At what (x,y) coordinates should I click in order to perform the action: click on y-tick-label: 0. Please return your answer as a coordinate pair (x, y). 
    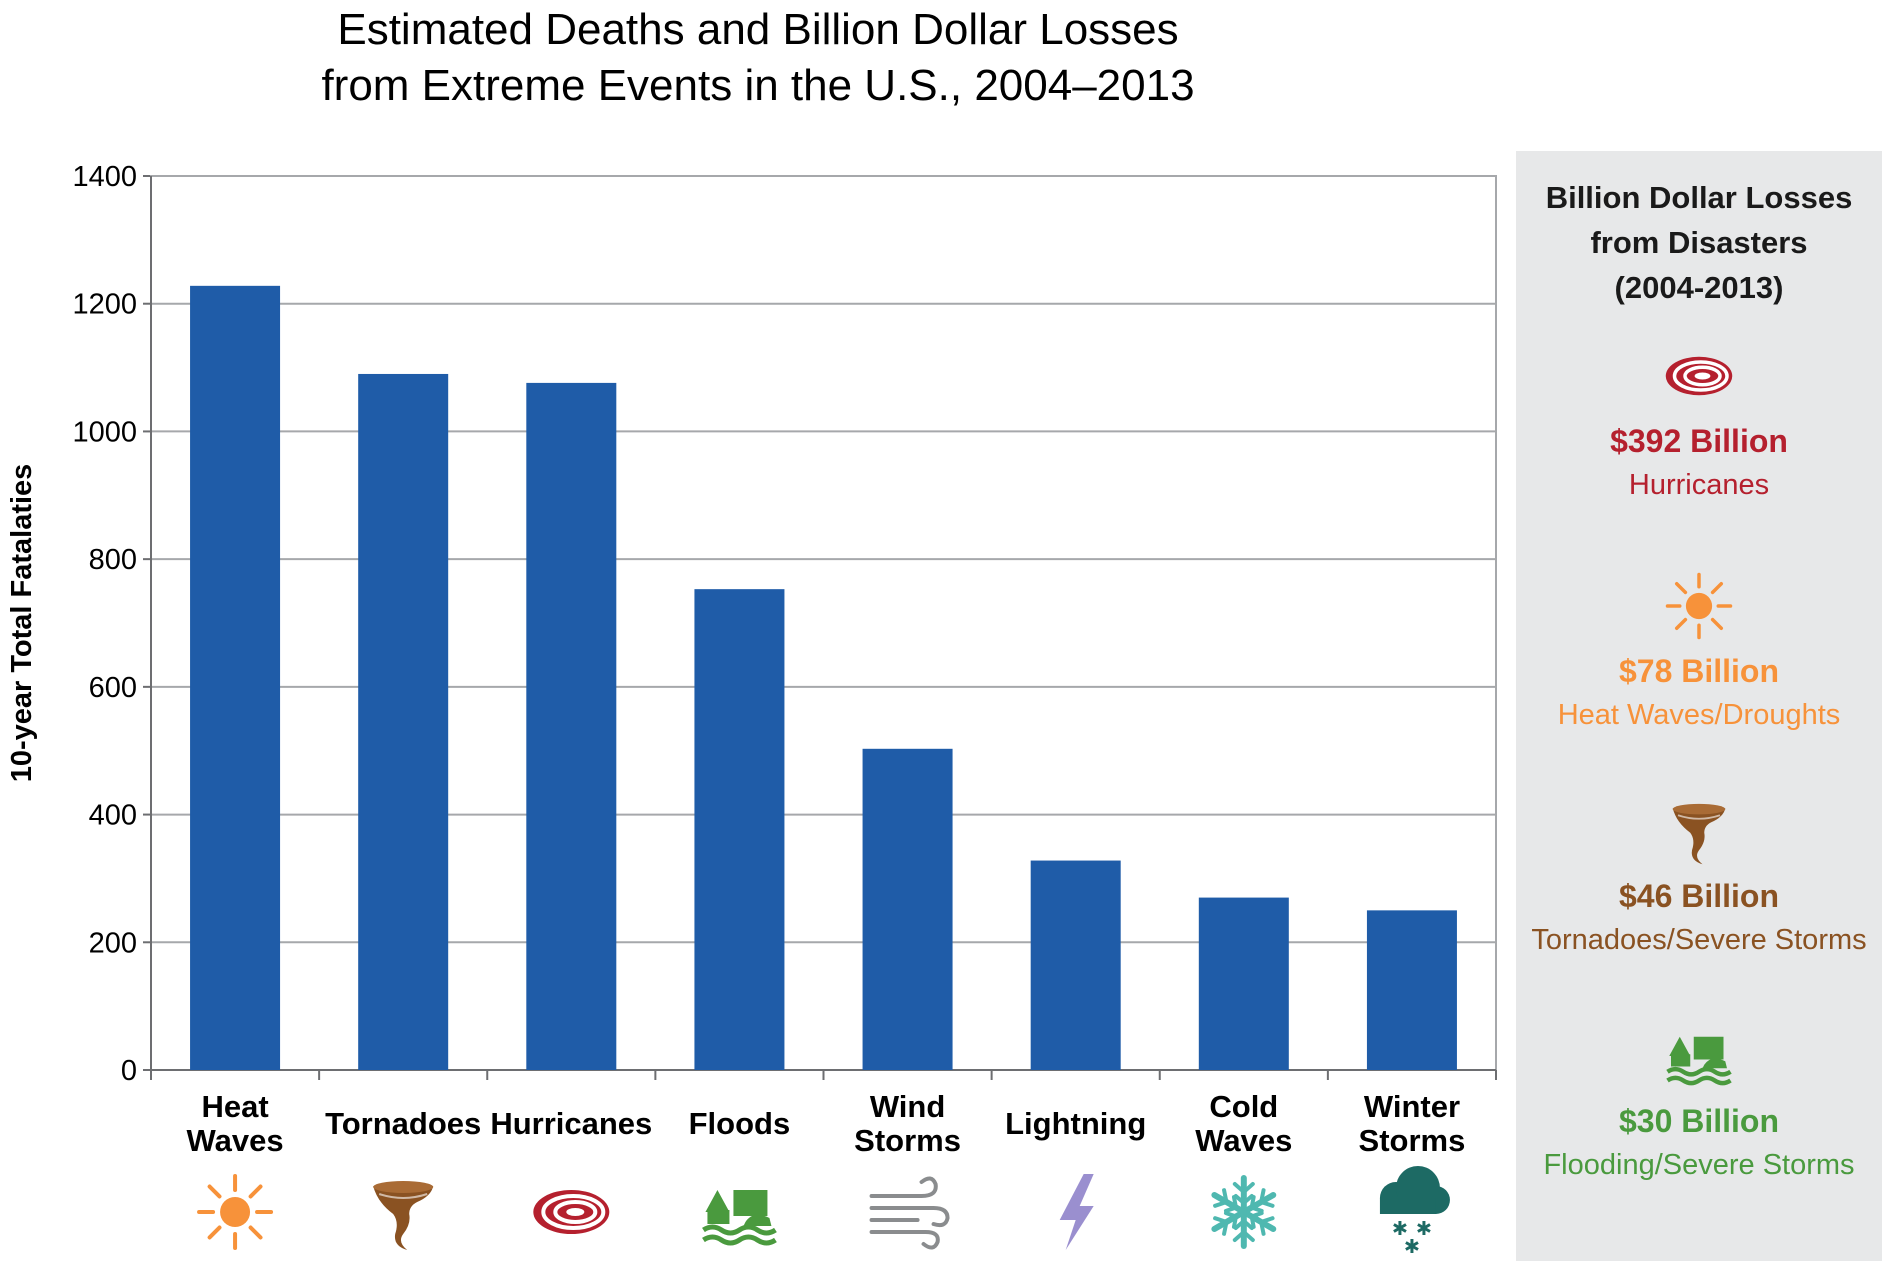
    Looking at the image, I should click on (129, 1071).